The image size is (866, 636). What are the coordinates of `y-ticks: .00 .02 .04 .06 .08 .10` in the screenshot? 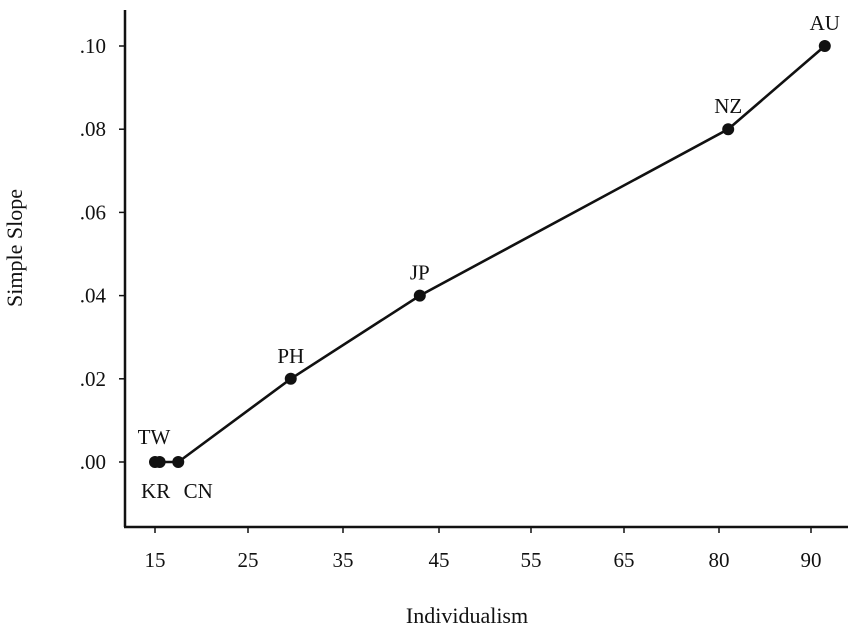 It's located at (102, 254).